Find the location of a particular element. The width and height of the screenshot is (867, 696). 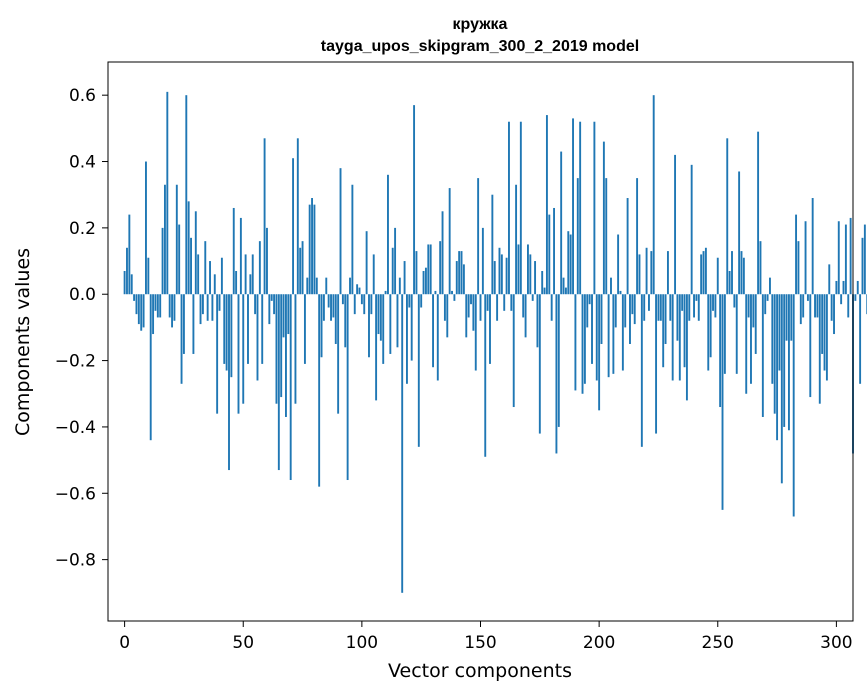

y-axis-ticks: 0.6 0.4 0.2 0.0 −0.2 −0.4 −0.6 −0.8 is located at coordinates (81, 328).